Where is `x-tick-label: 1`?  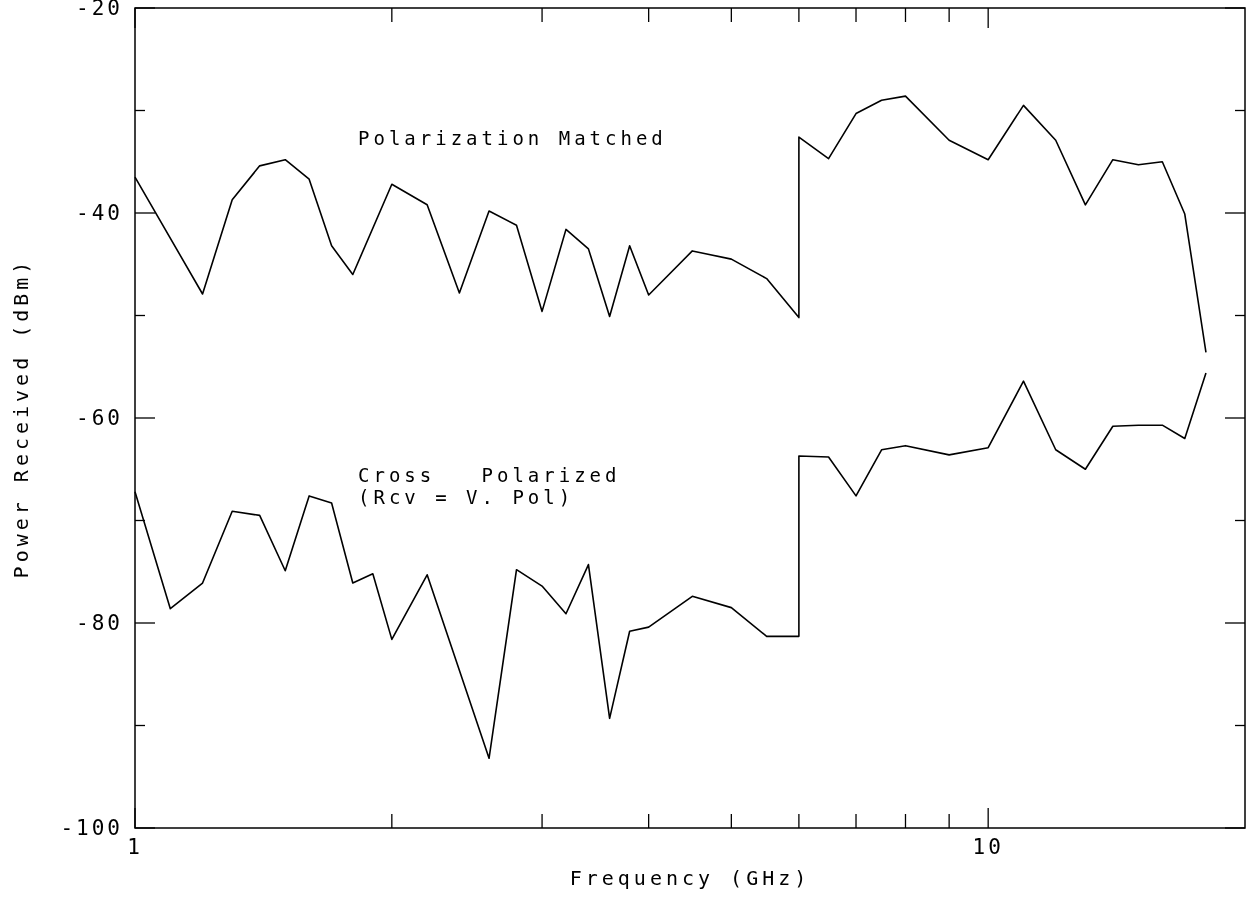
x-tick-label: 1 is located at coordinates (135, 847).